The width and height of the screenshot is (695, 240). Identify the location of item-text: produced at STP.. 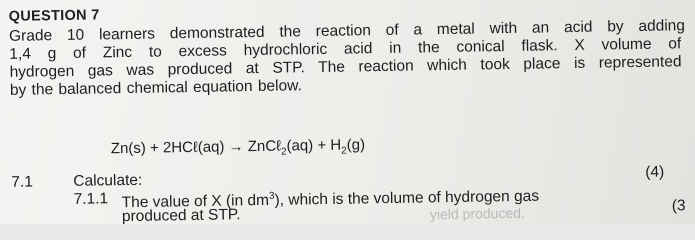
(181, 215).